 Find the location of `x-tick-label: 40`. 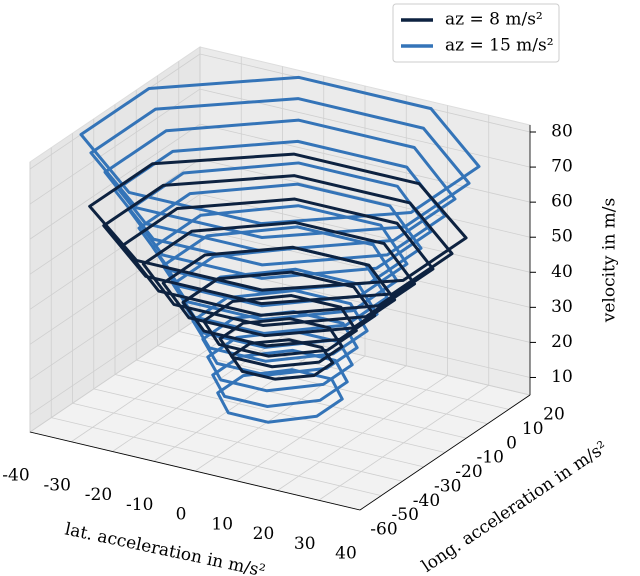

x-tick-label: 40 is located at coordinates (346, 554).